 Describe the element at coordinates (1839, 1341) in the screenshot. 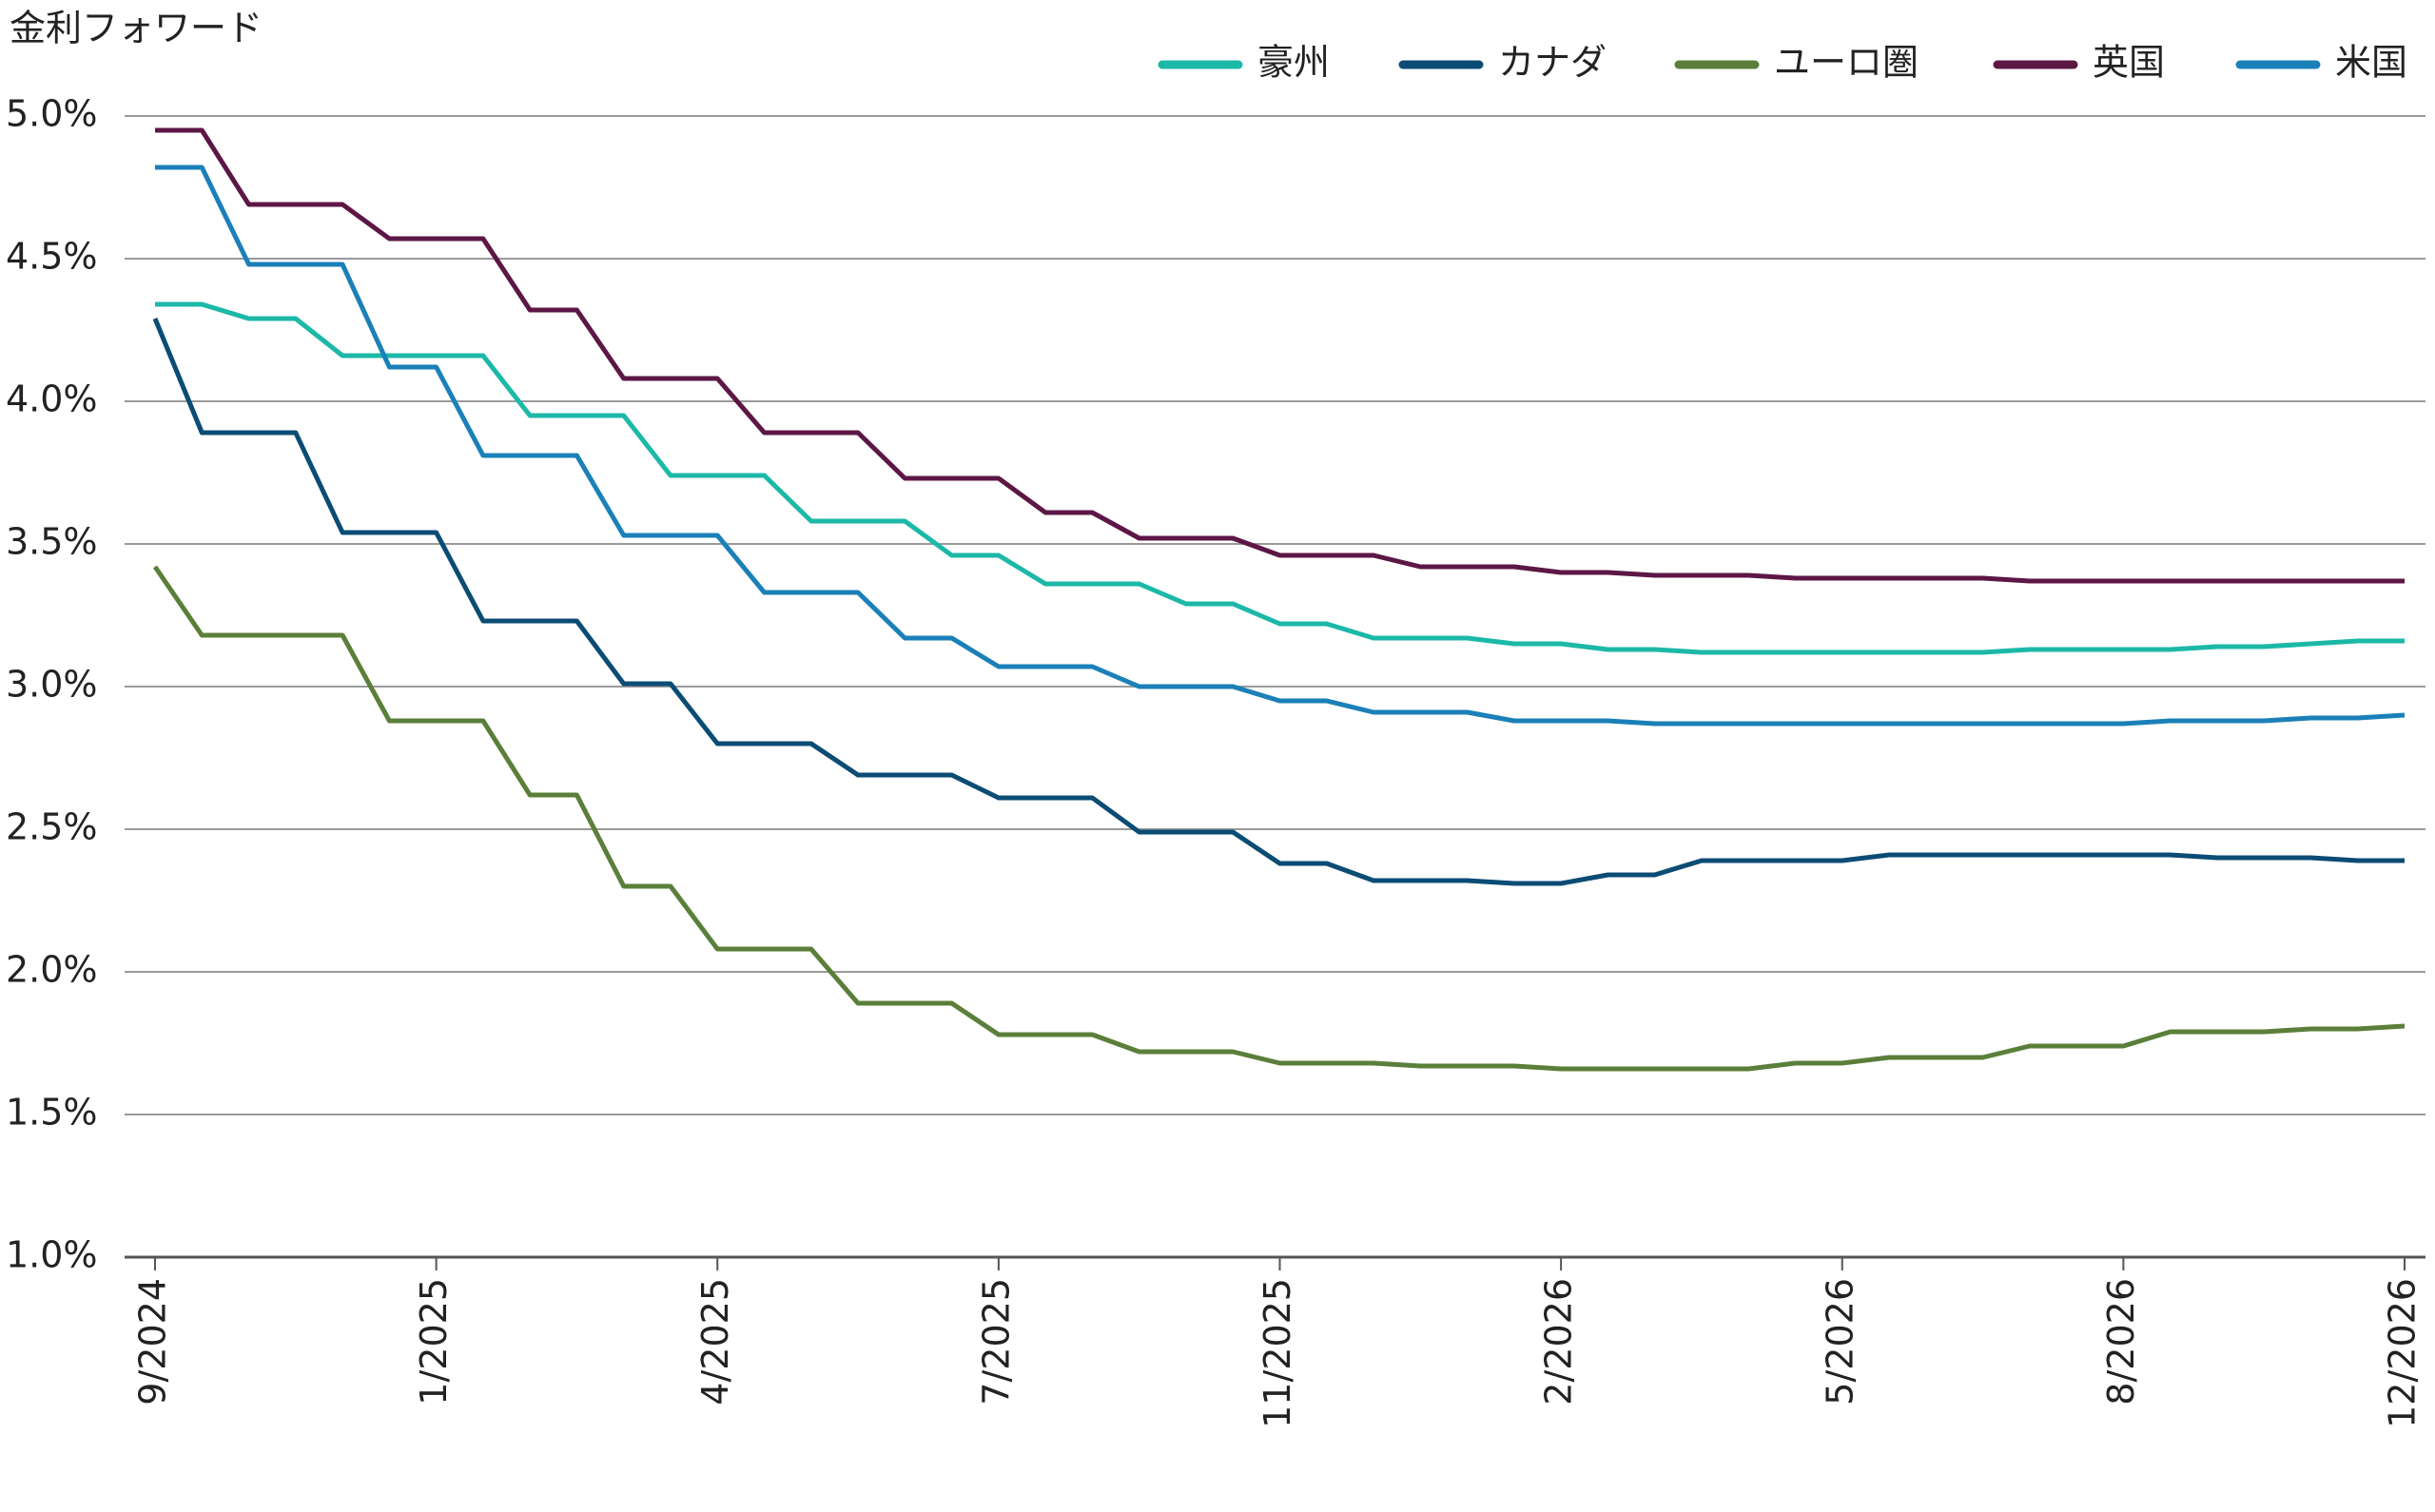

I see `x-tick-label: 5/2026` at that location.